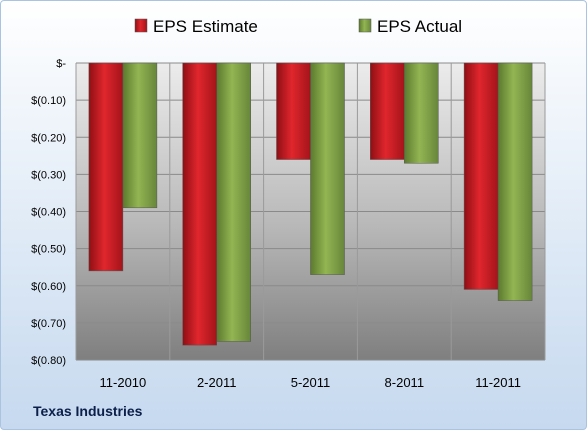 The width and height of the screenshot is (587, 430). I want to click on y-tick-label: $(0.30), so click(48, 175).